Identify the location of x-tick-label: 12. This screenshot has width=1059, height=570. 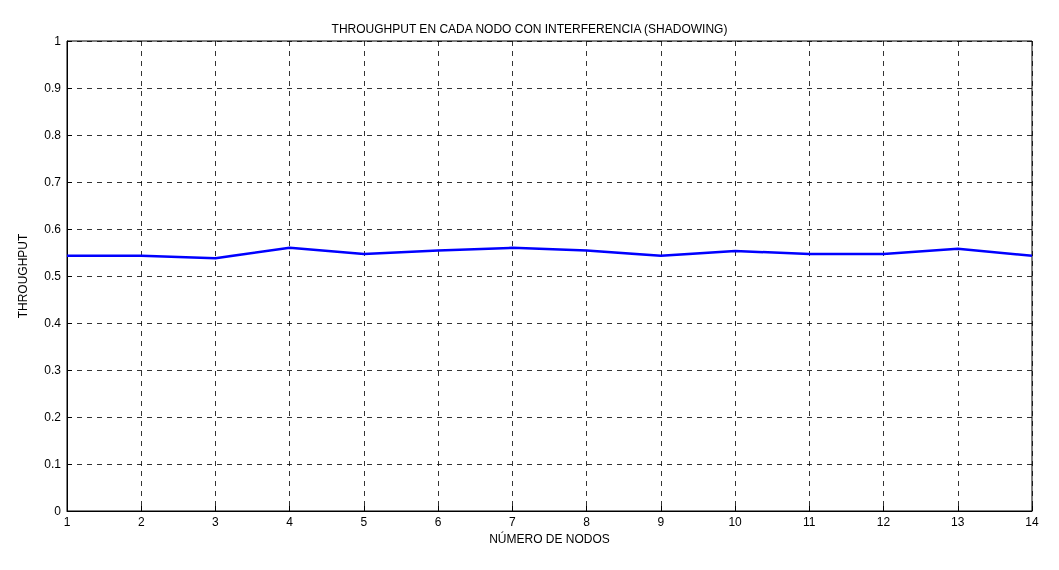
(883, 522).